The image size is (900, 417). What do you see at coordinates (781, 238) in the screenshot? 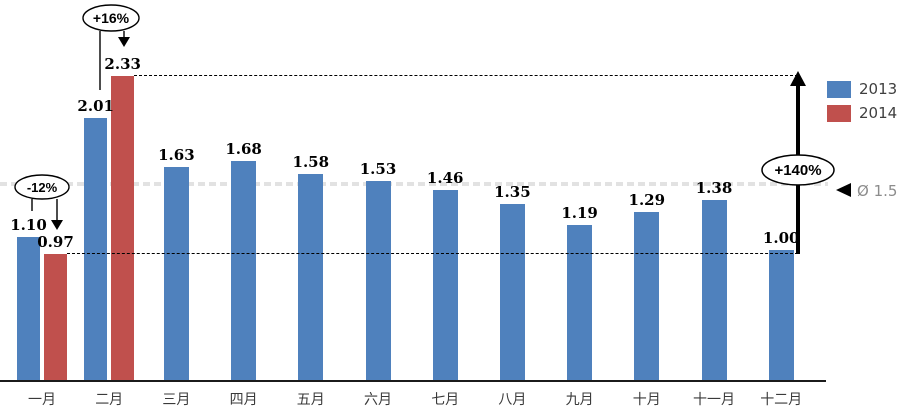
I see `value-label-2013-m12: 1.00` at bounding box center [781, 238].